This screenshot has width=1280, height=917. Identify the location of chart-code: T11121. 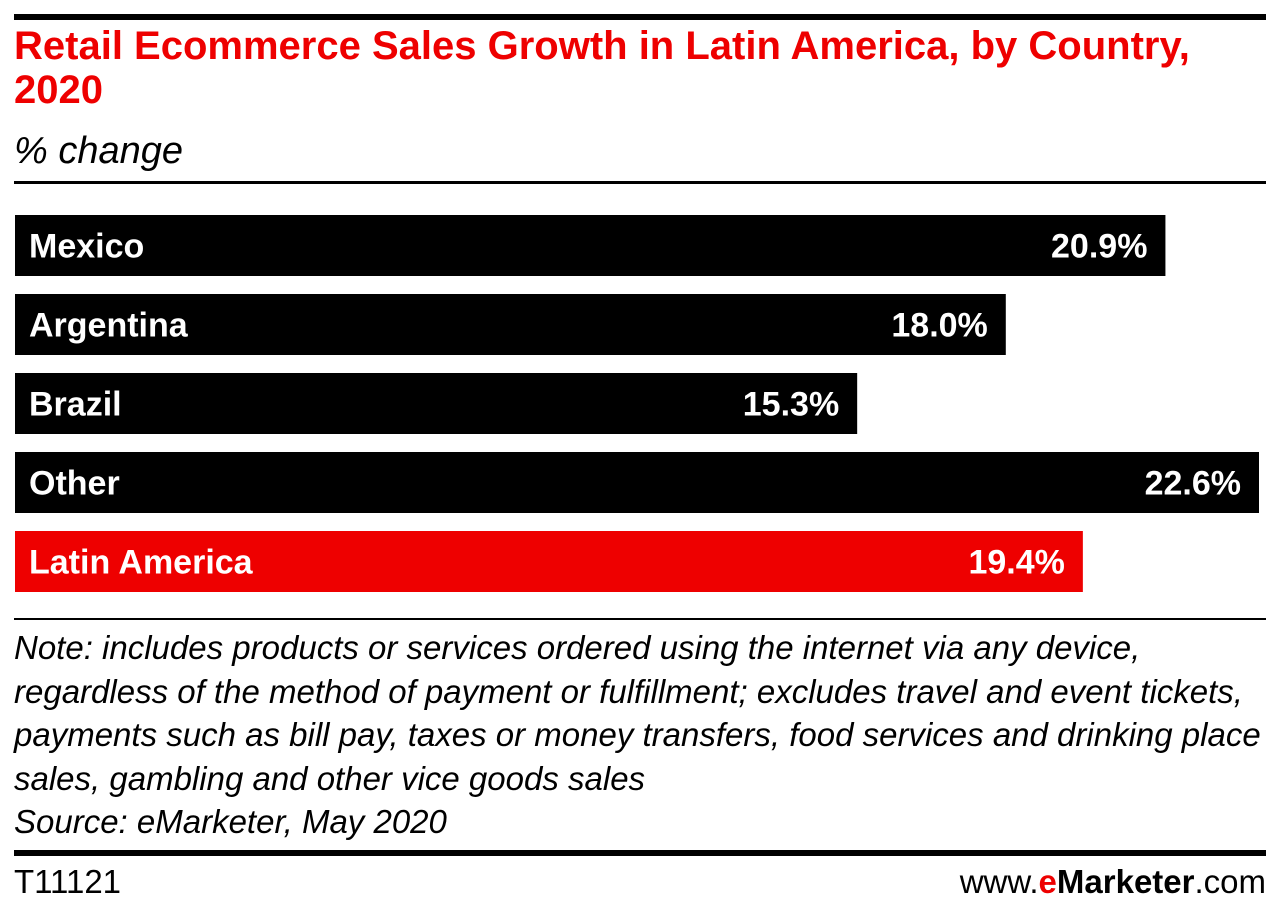
(68, 881).